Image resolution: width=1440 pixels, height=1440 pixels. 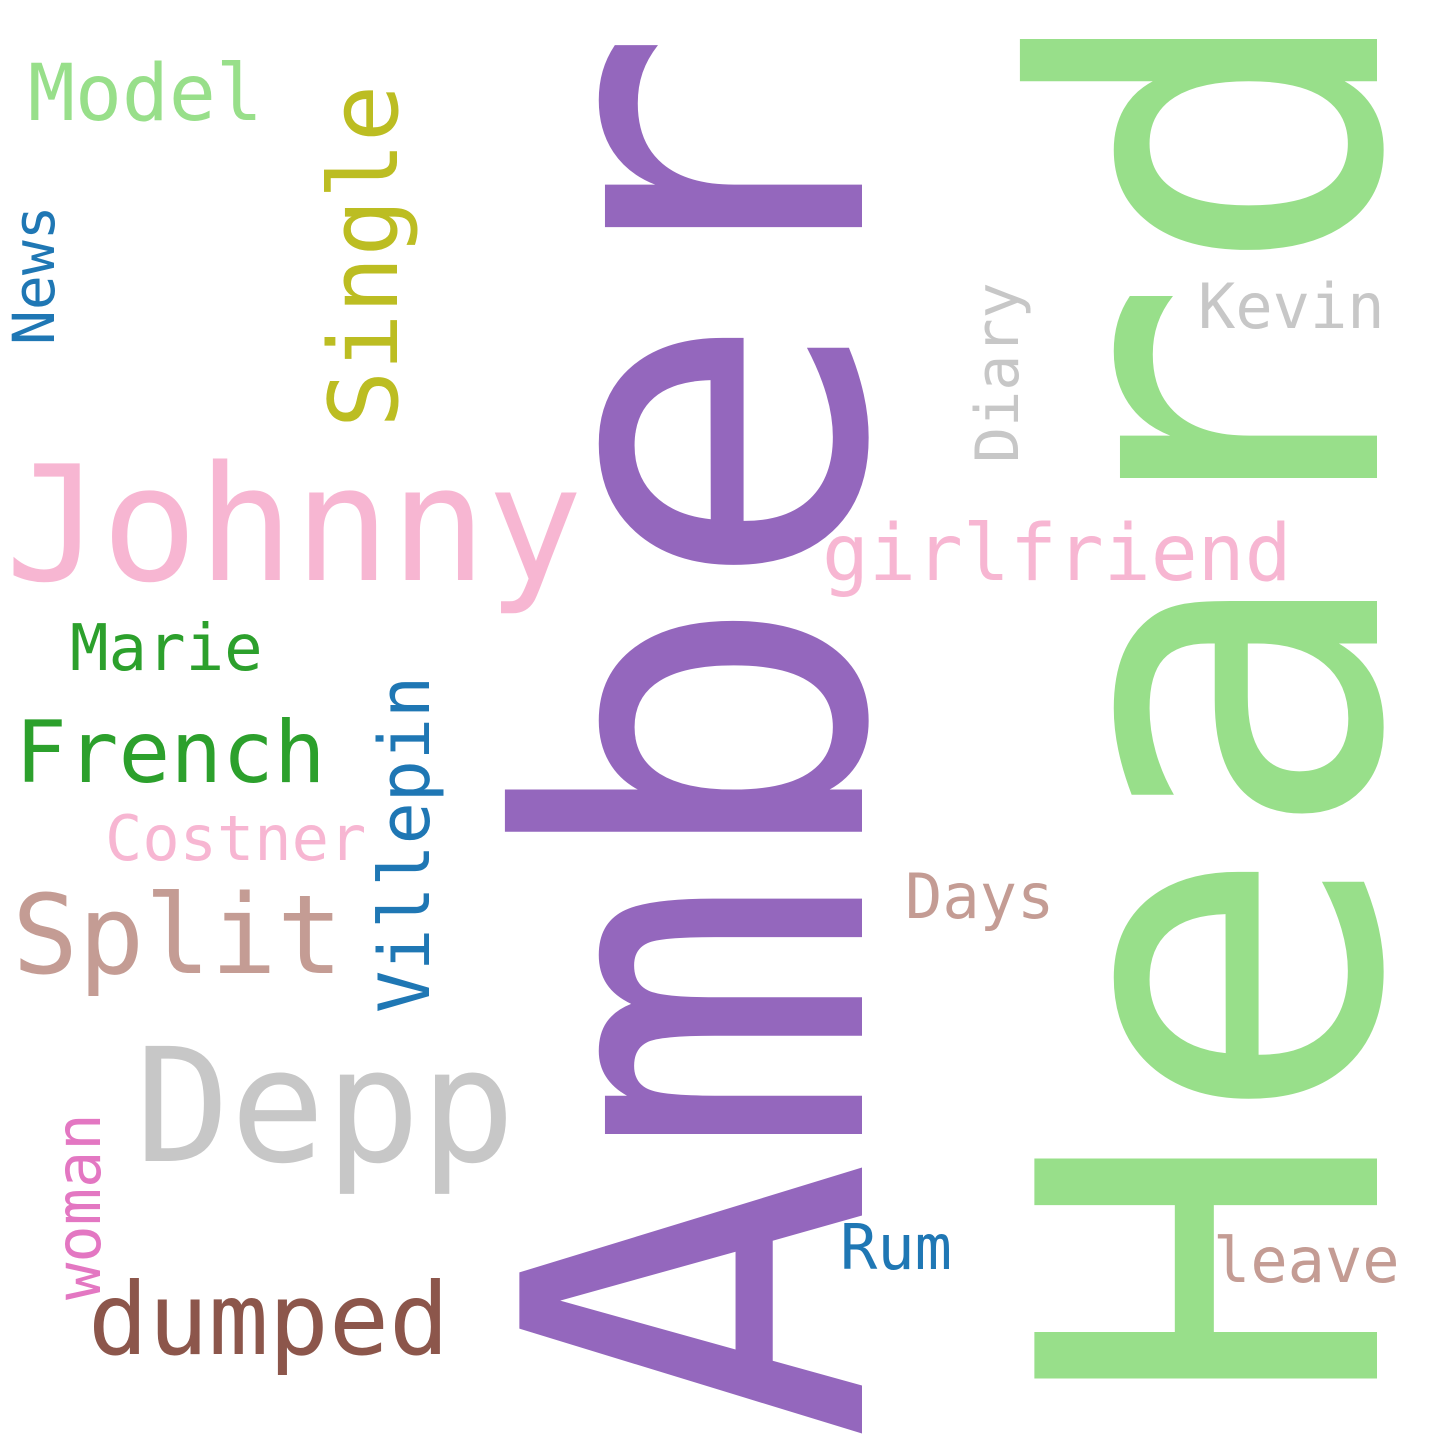 I want to click on word-model: Model, so click(x=145, y=94).